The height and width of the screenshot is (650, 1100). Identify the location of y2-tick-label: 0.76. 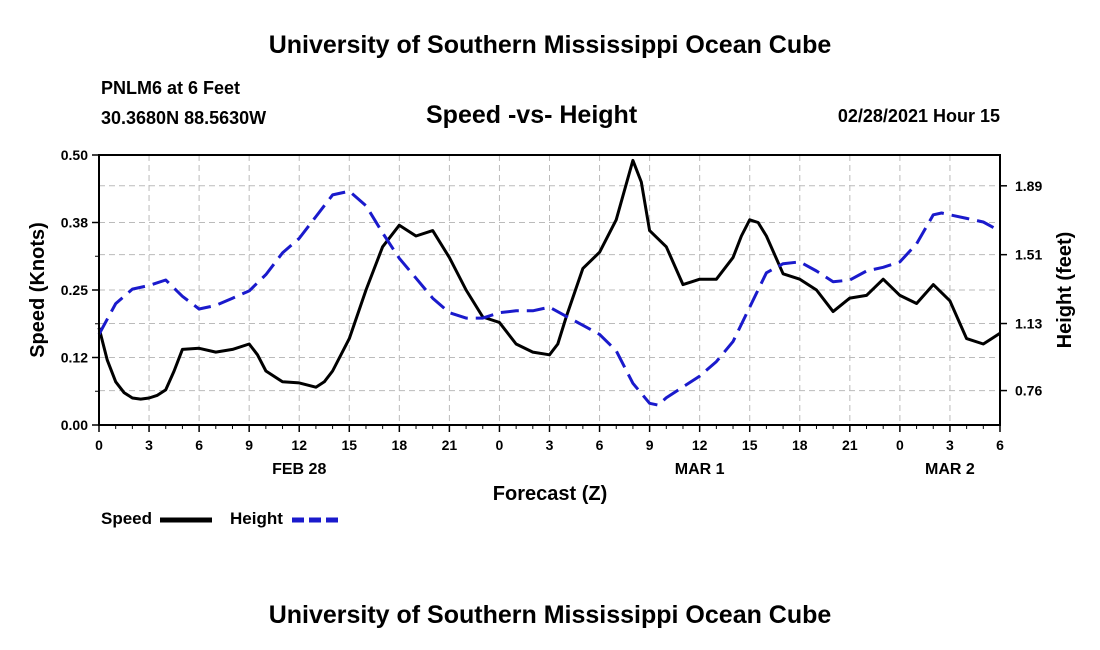
(1028, 391).